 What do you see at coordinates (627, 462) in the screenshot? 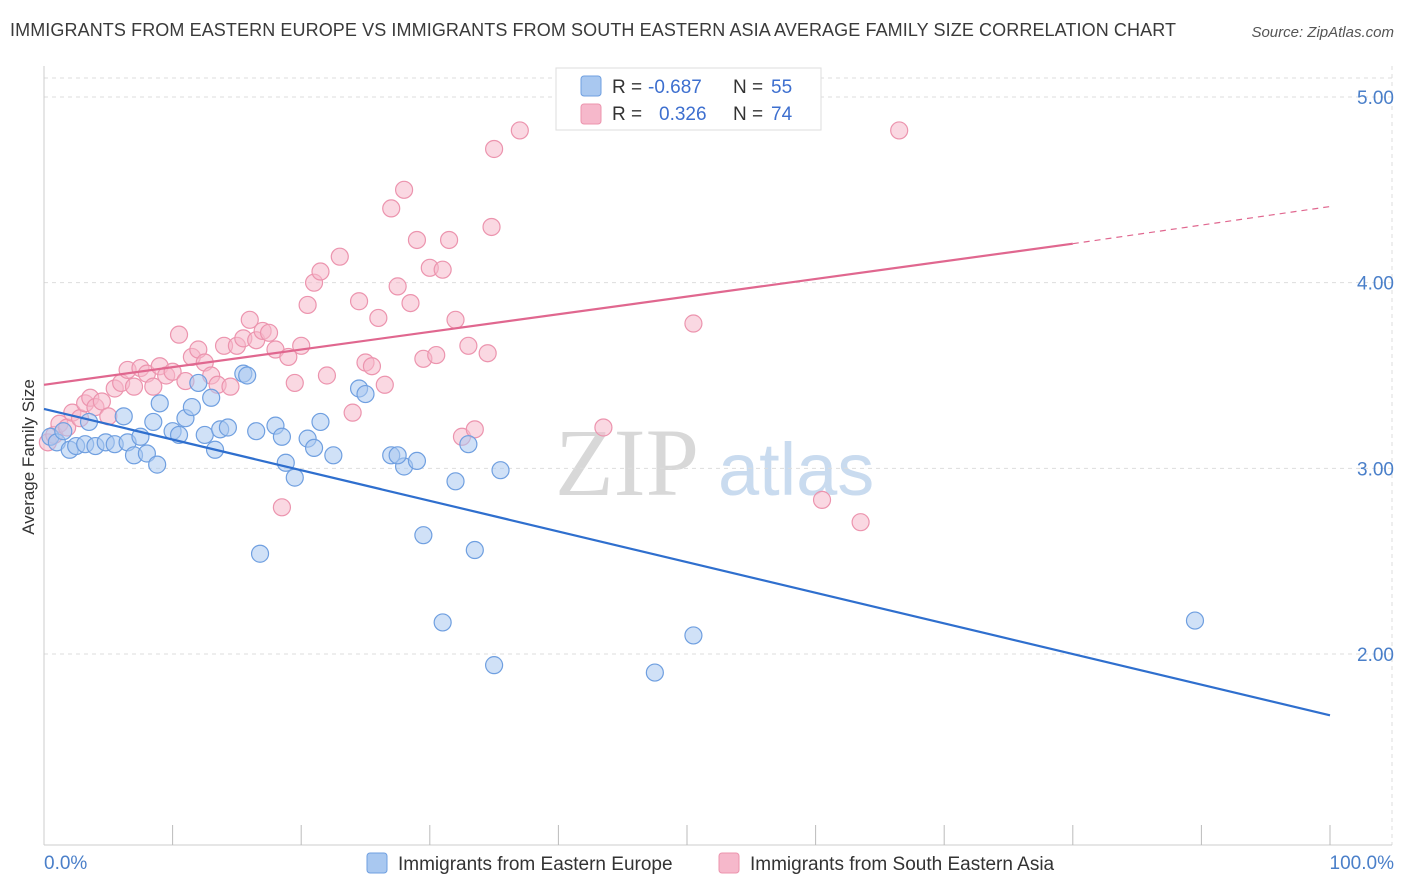
I see `watermark-zip: ZIP` at bounding box center [627, 462].